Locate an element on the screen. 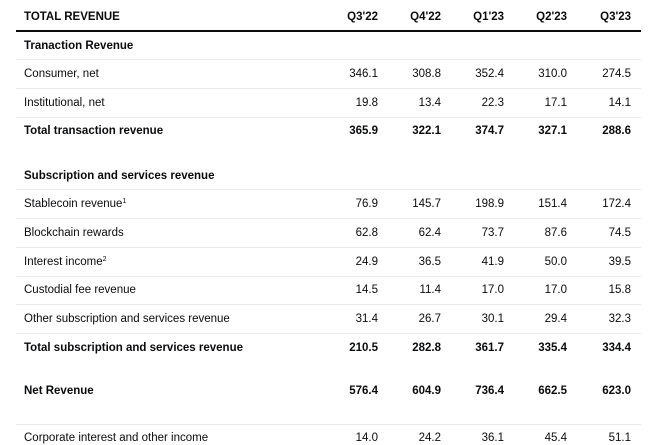  cell-value: 198.9 is located at coordinates (489, 204).